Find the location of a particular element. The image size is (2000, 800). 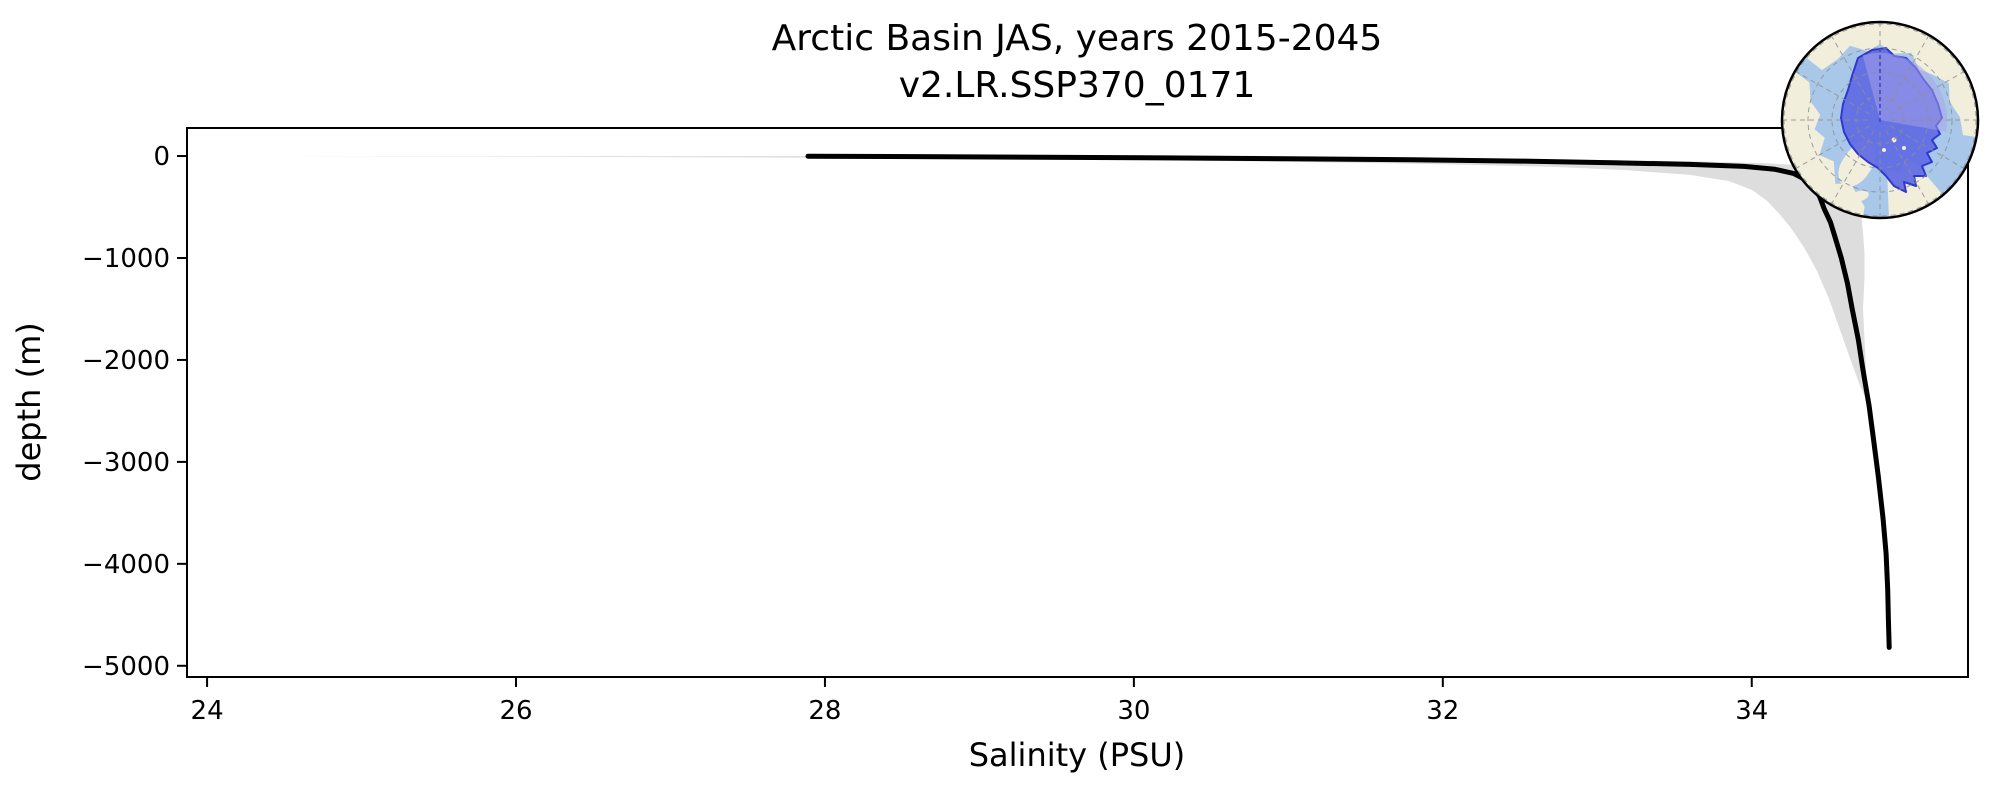

x-tick-label: 32 is located at coordinates (1442, 711).